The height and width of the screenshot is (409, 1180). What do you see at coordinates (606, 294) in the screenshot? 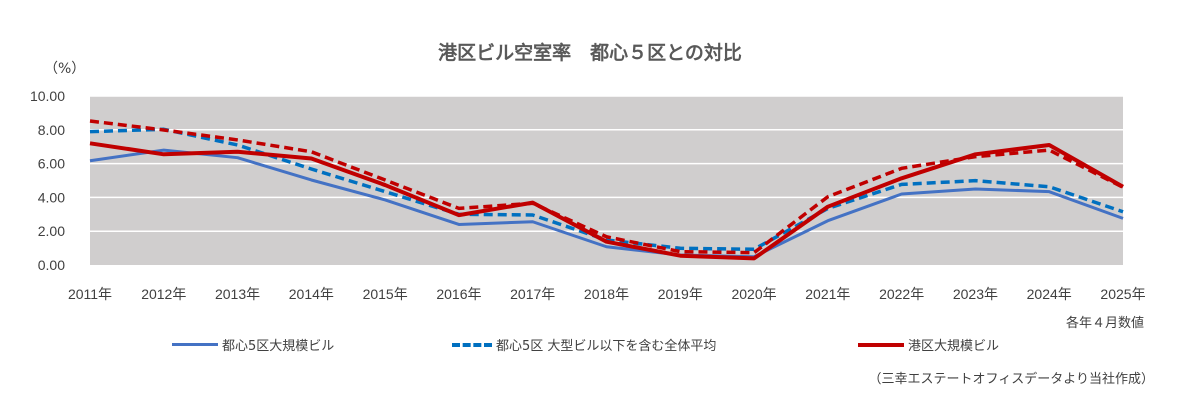
I see `x-tick-label: 2018年` at bounding box center [606, 294].